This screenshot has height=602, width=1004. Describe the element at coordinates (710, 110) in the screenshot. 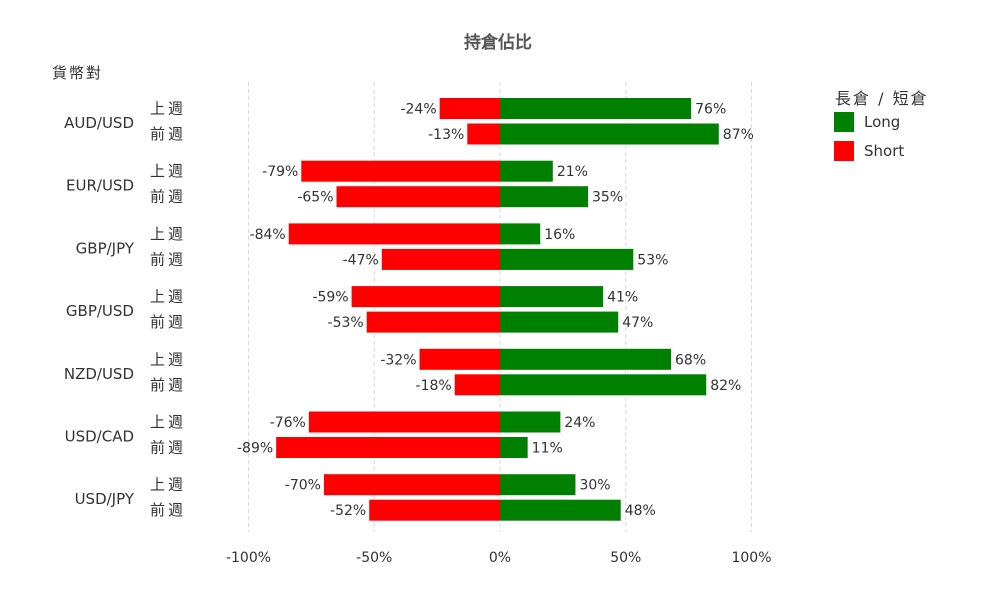

I see `data-label-long: 76%` at that location.